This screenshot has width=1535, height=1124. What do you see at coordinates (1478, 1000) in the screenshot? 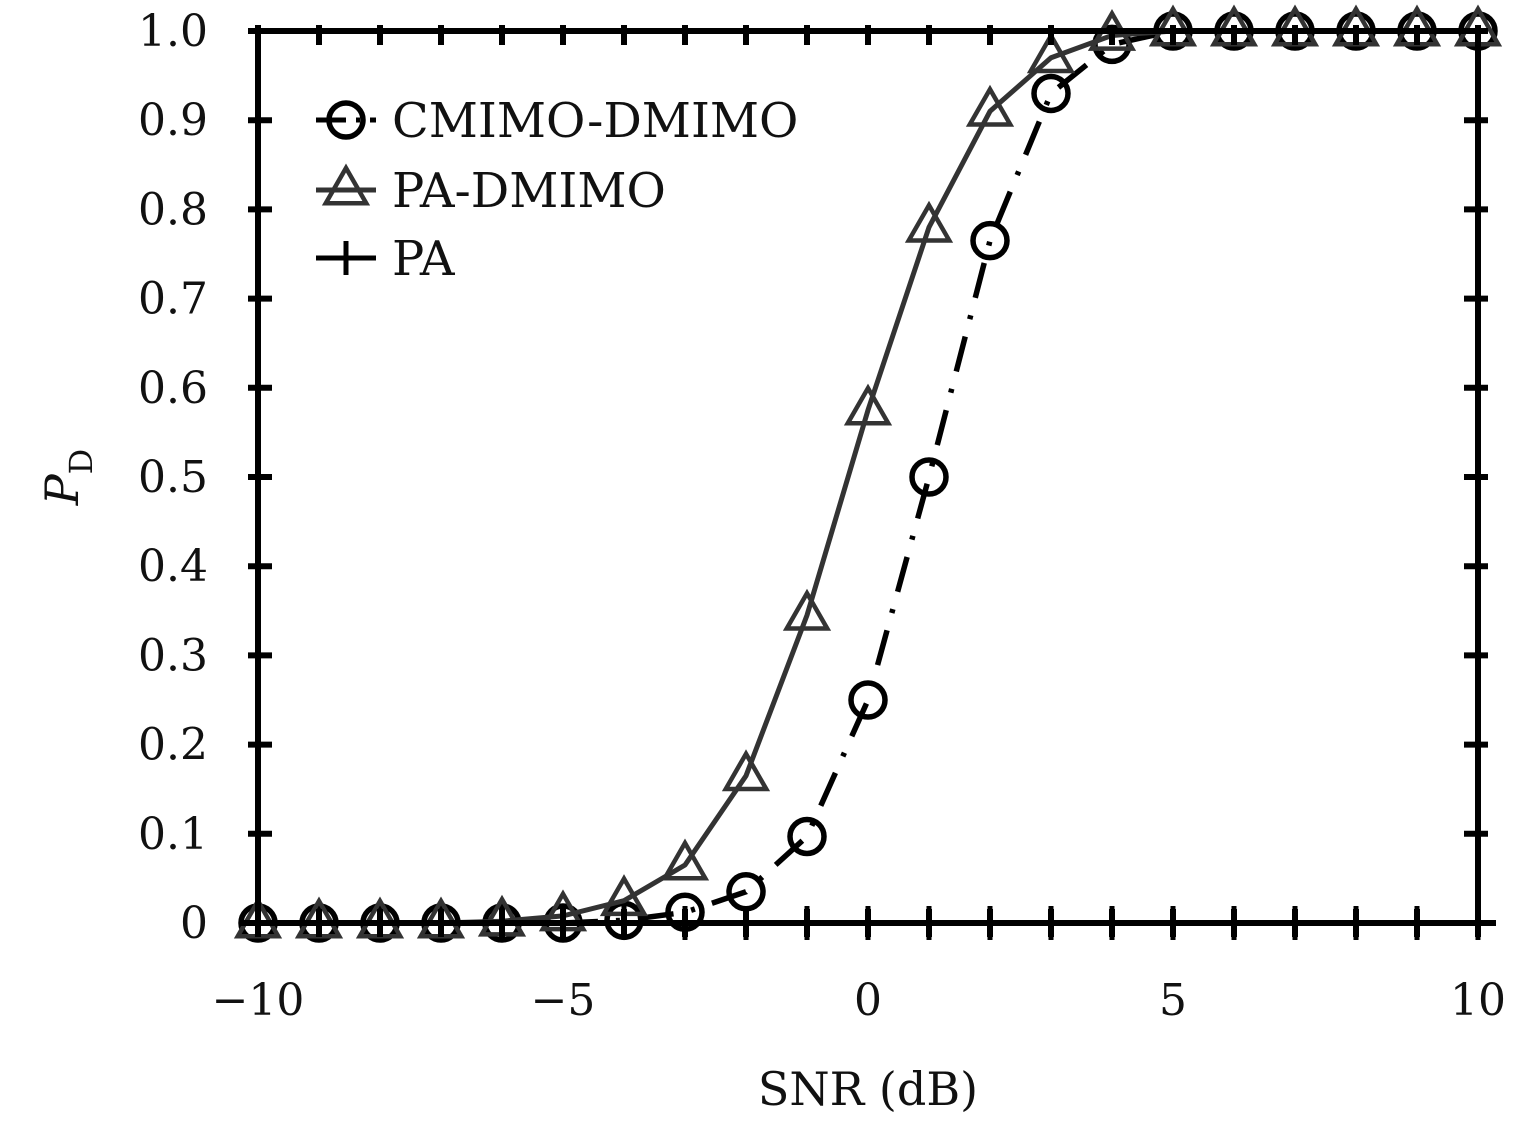
I see `x-tick-label: 10` at bounding box center [1478, 1000].